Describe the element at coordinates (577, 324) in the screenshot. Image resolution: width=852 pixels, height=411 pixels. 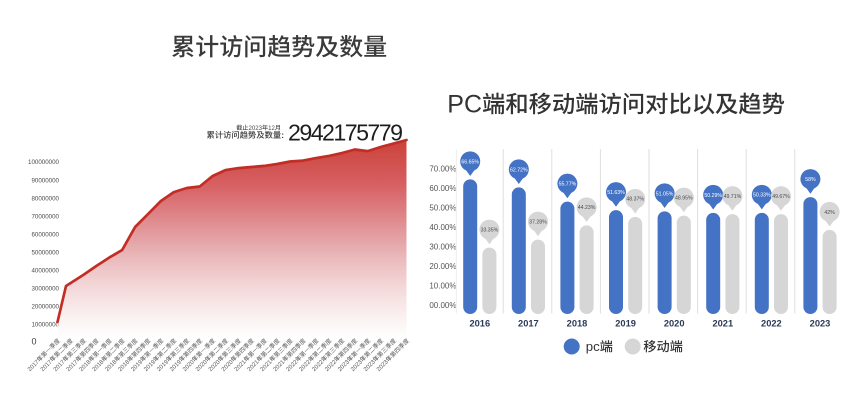
I see `svg-text: 2018` at that location.